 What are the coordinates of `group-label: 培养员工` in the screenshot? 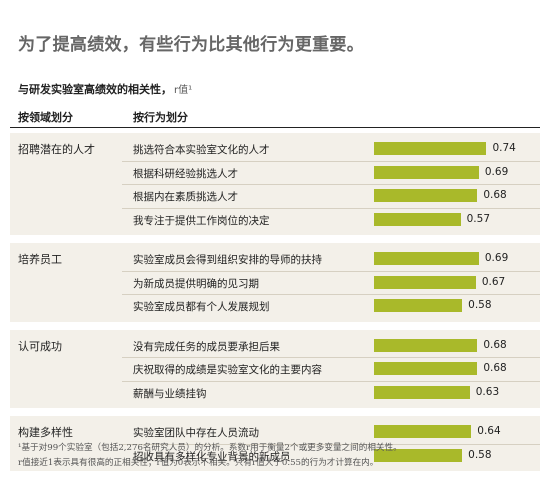 It's located at (40, 259).